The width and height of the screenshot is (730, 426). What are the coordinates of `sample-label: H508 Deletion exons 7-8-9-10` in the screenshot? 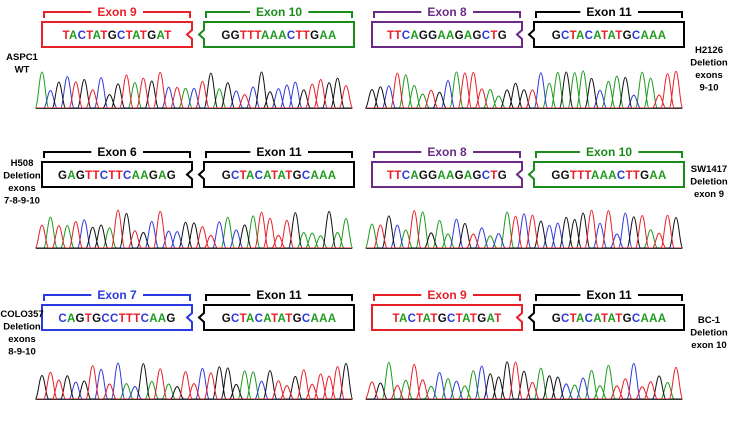 It's located at (22, 182).